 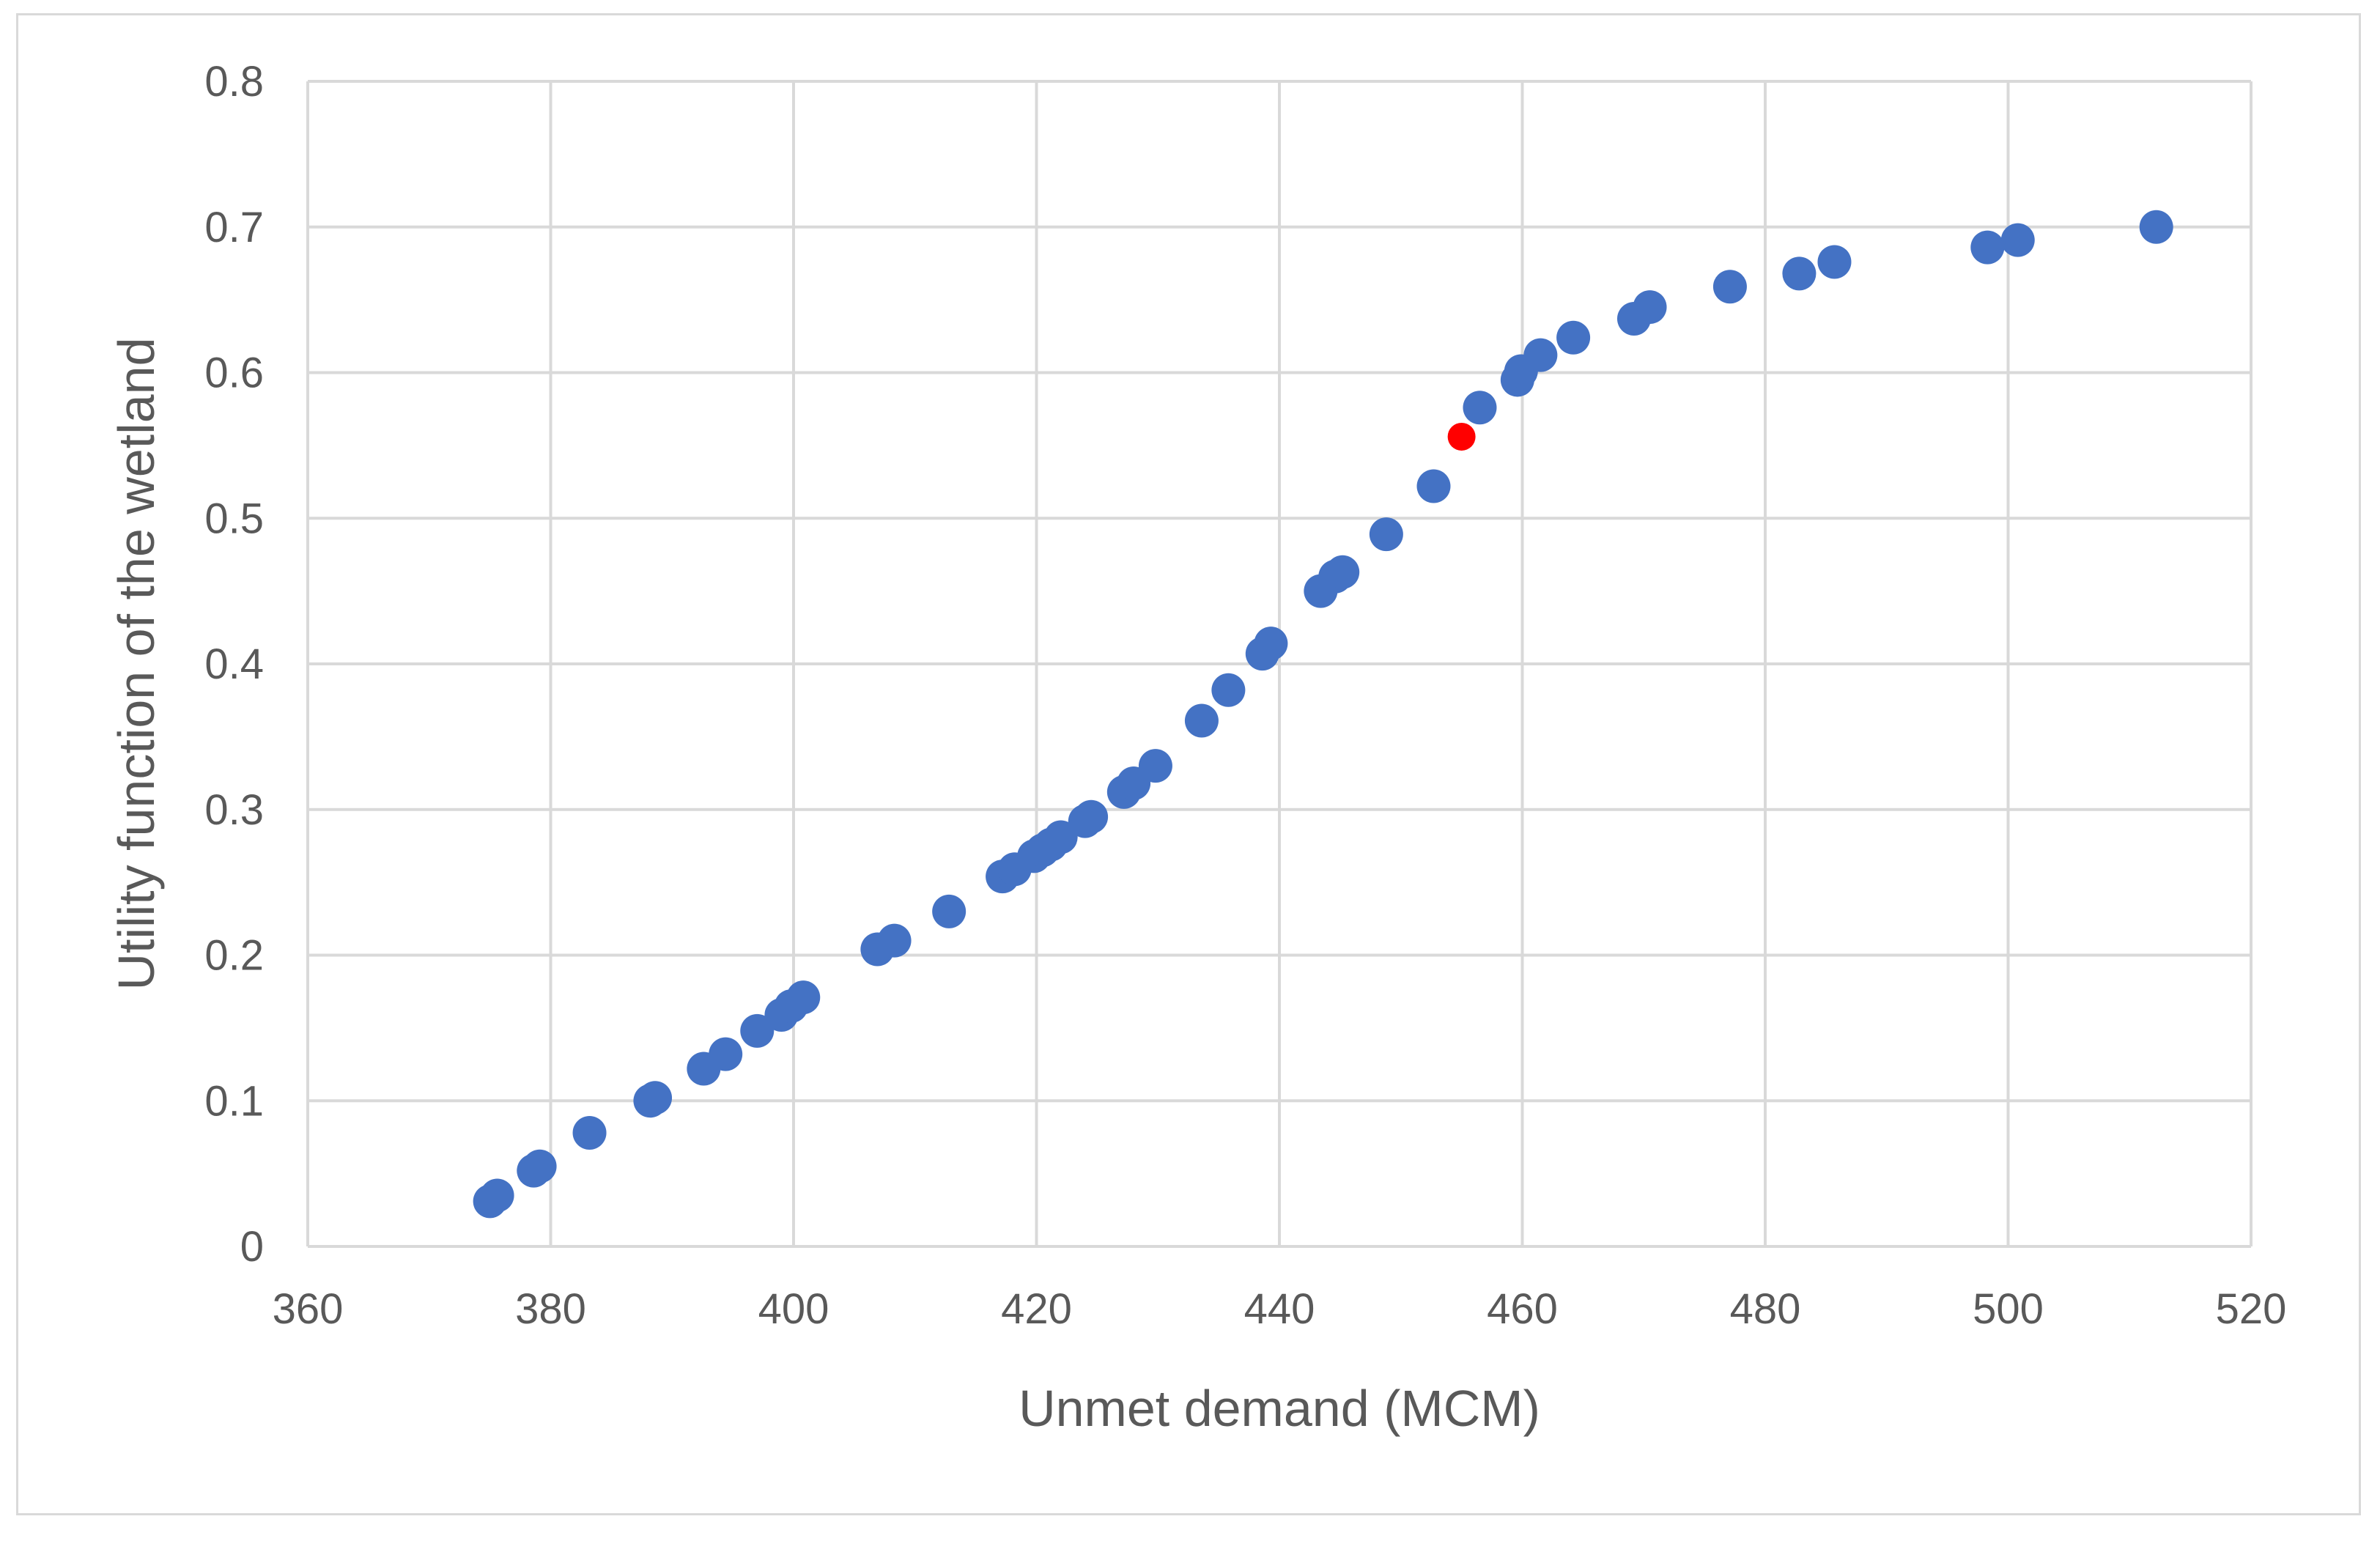 What do you see at coordinates (234, 227) in the screenshot?
I see `y-tick-label: 0.7` at bounding box center [234, 227].